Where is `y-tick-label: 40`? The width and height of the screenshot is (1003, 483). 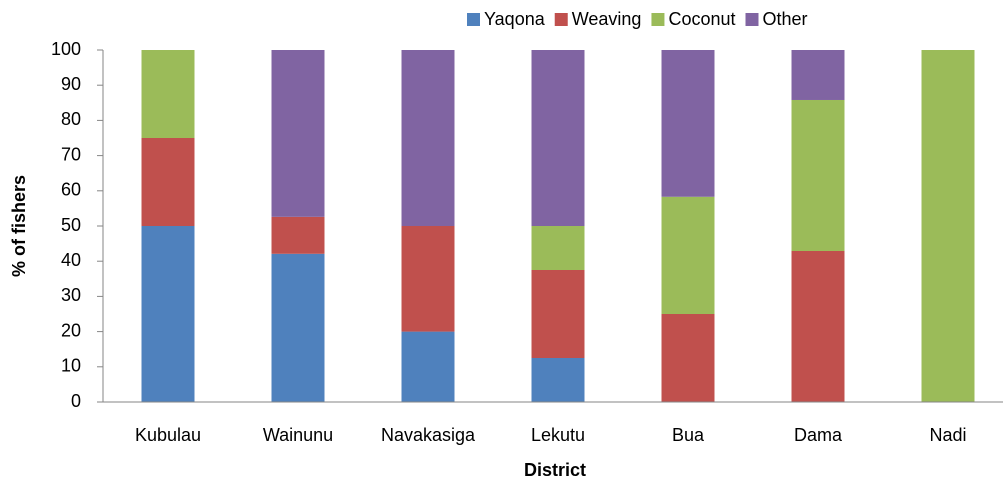 y-tick-label: 40 is located at coordinates (71, 260).